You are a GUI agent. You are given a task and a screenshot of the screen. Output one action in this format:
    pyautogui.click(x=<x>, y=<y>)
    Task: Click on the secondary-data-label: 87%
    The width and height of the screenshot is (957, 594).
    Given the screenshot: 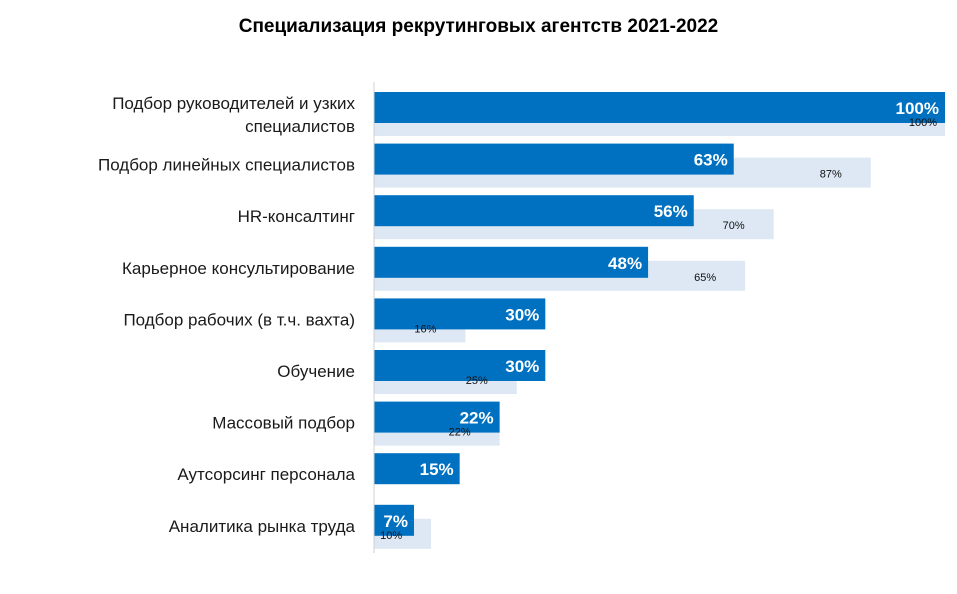 What is the action you would take?
    pyautogui.click(x=831, y=175)
    